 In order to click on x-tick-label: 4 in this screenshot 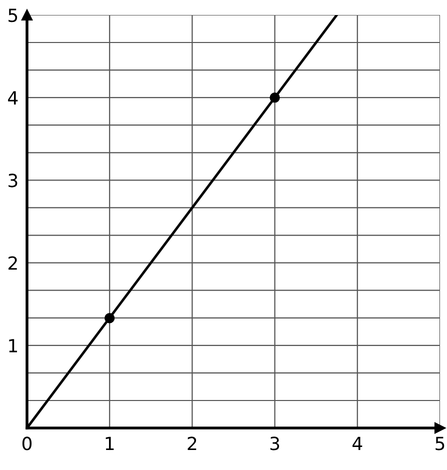, I will do `click(357, 443)`.